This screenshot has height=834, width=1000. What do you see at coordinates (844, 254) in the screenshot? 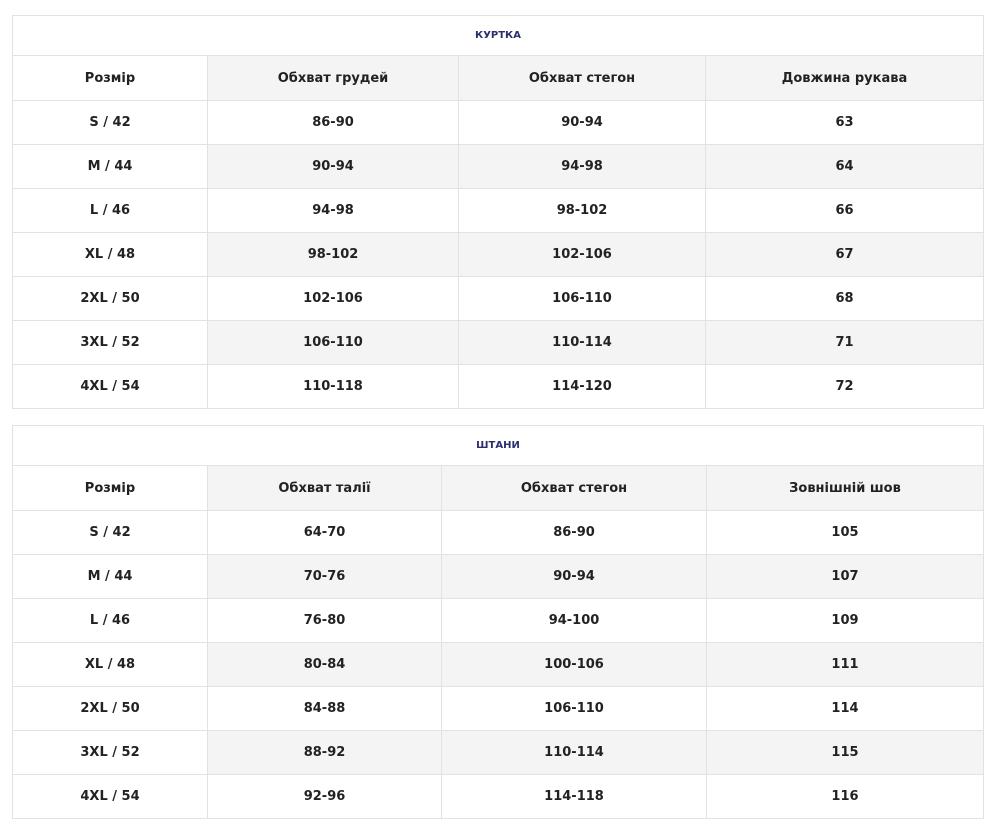
I see `table-cell: 67` at bounding box center [844, 254].